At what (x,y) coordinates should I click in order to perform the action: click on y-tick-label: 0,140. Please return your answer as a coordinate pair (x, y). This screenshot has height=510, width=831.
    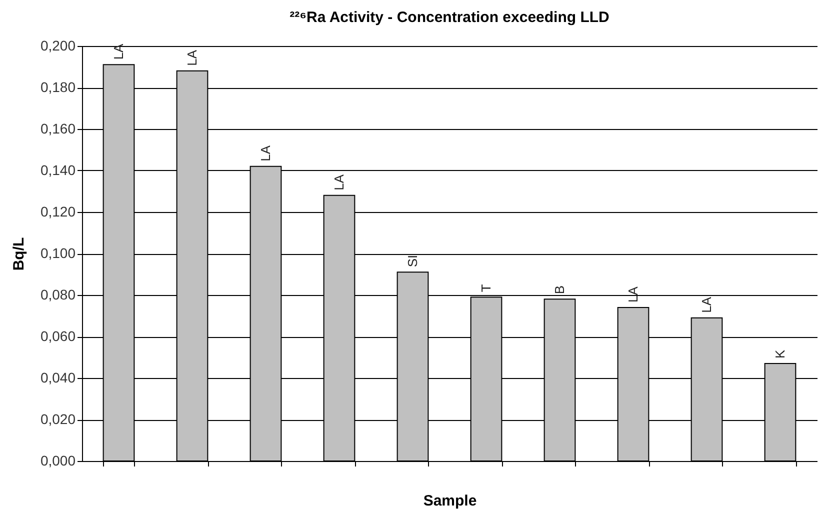
    Looking at the image, I should click on (58, 170).